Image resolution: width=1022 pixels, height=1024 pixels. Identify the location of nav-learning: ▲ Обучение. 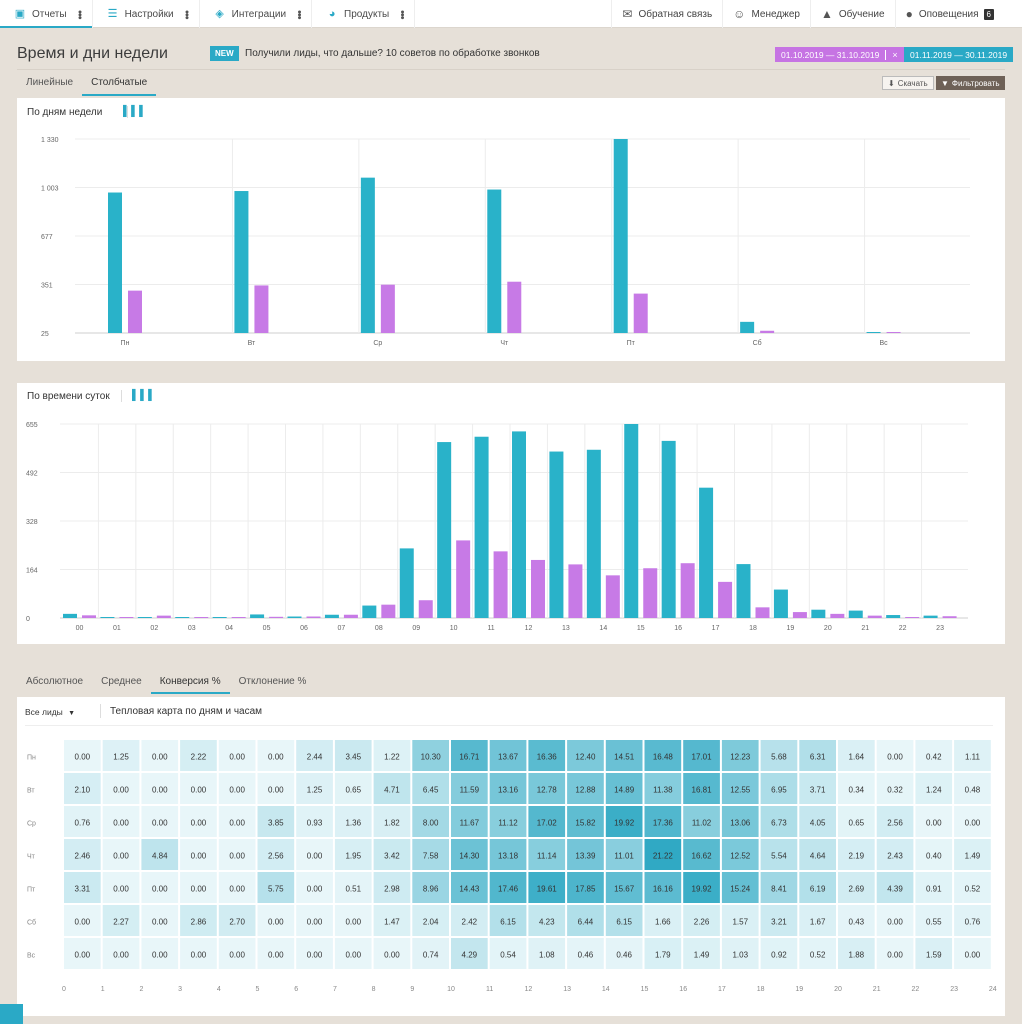
(852, 14).